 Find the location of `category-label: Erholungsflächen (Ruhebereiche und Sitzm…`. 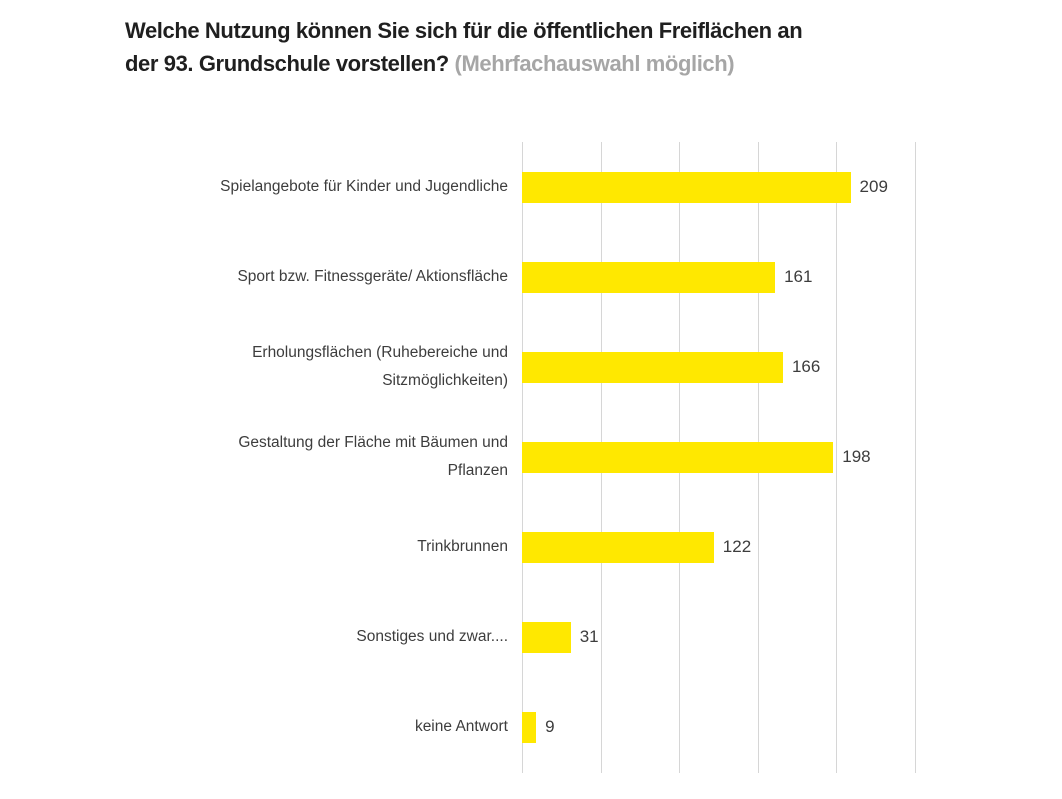

category-label: Erholungsflächen (Ruhebereiche und Sitzm… is located at coordinates (380, 366).